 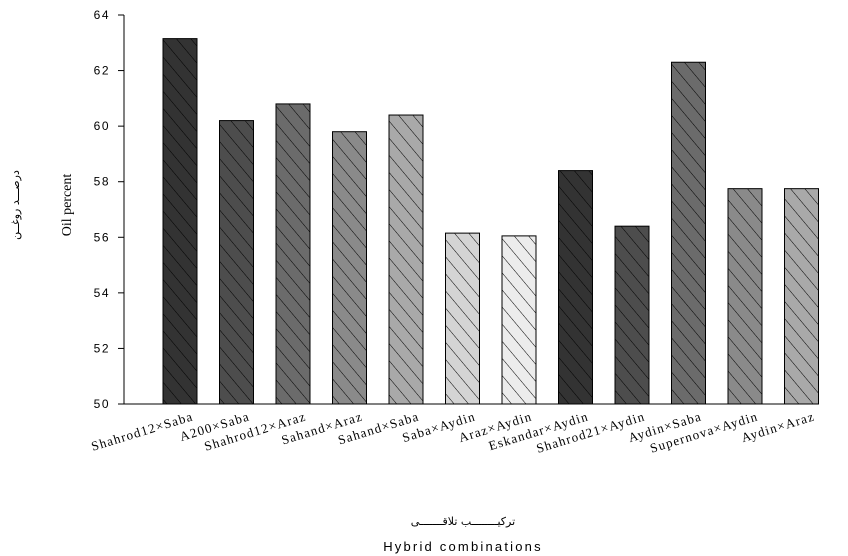 What do you see at coordinates (102, 404) in the screenshot?
I see `y-tick-label: 50` at bounding box center [102, 404].